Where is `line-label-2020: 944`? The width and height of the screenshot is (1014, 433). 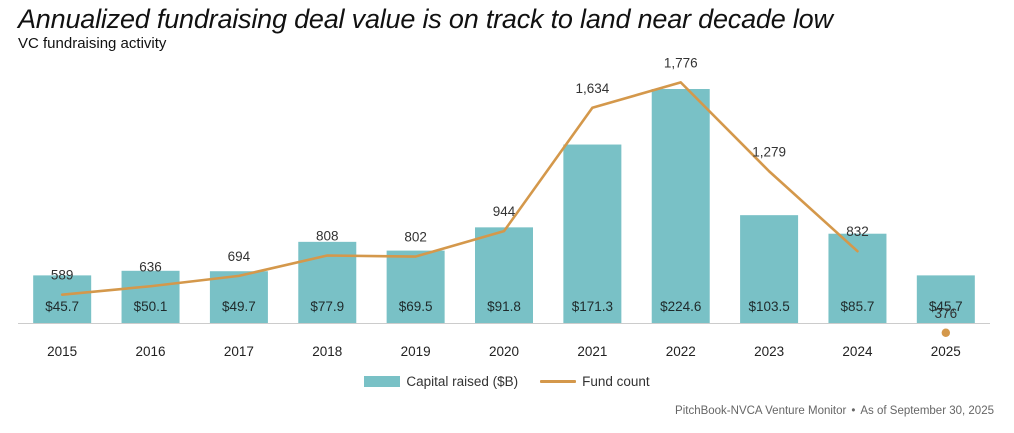 line-label-2020: 944 is located at coordinates (504, 211).